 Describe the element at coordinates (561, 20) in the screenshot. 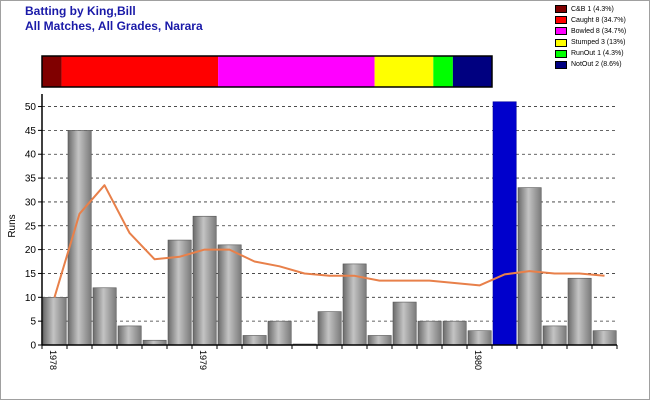

I see `legend-swatch-caught` at that location.